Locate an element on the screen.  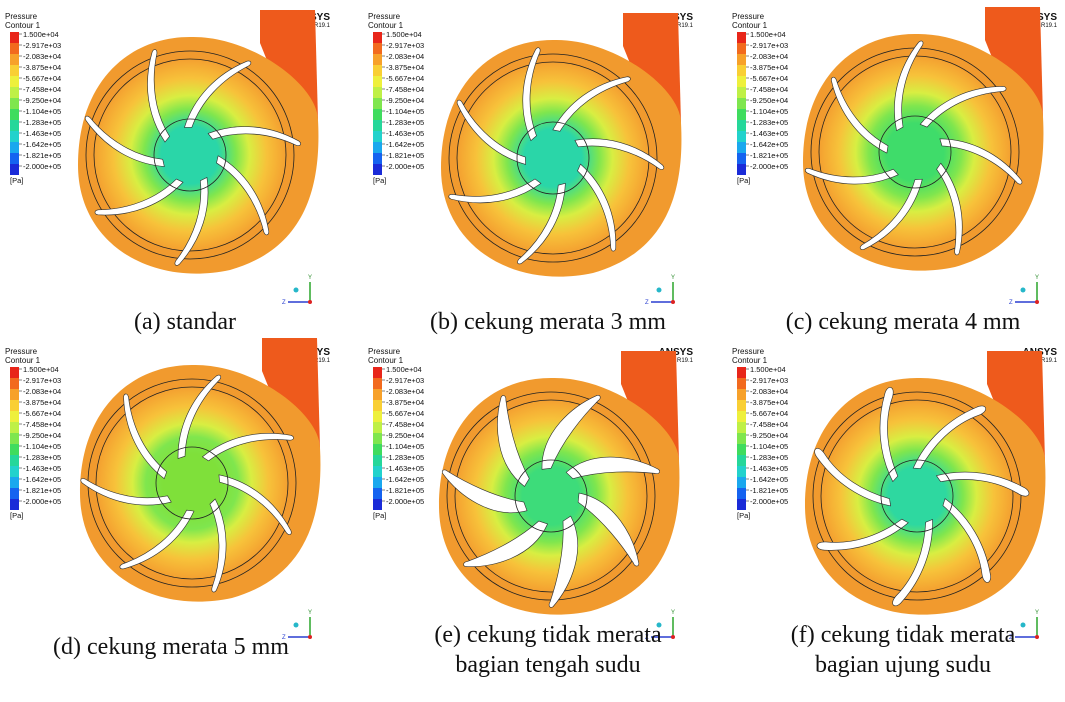
impeller-region is located at coordinates (192, 483).